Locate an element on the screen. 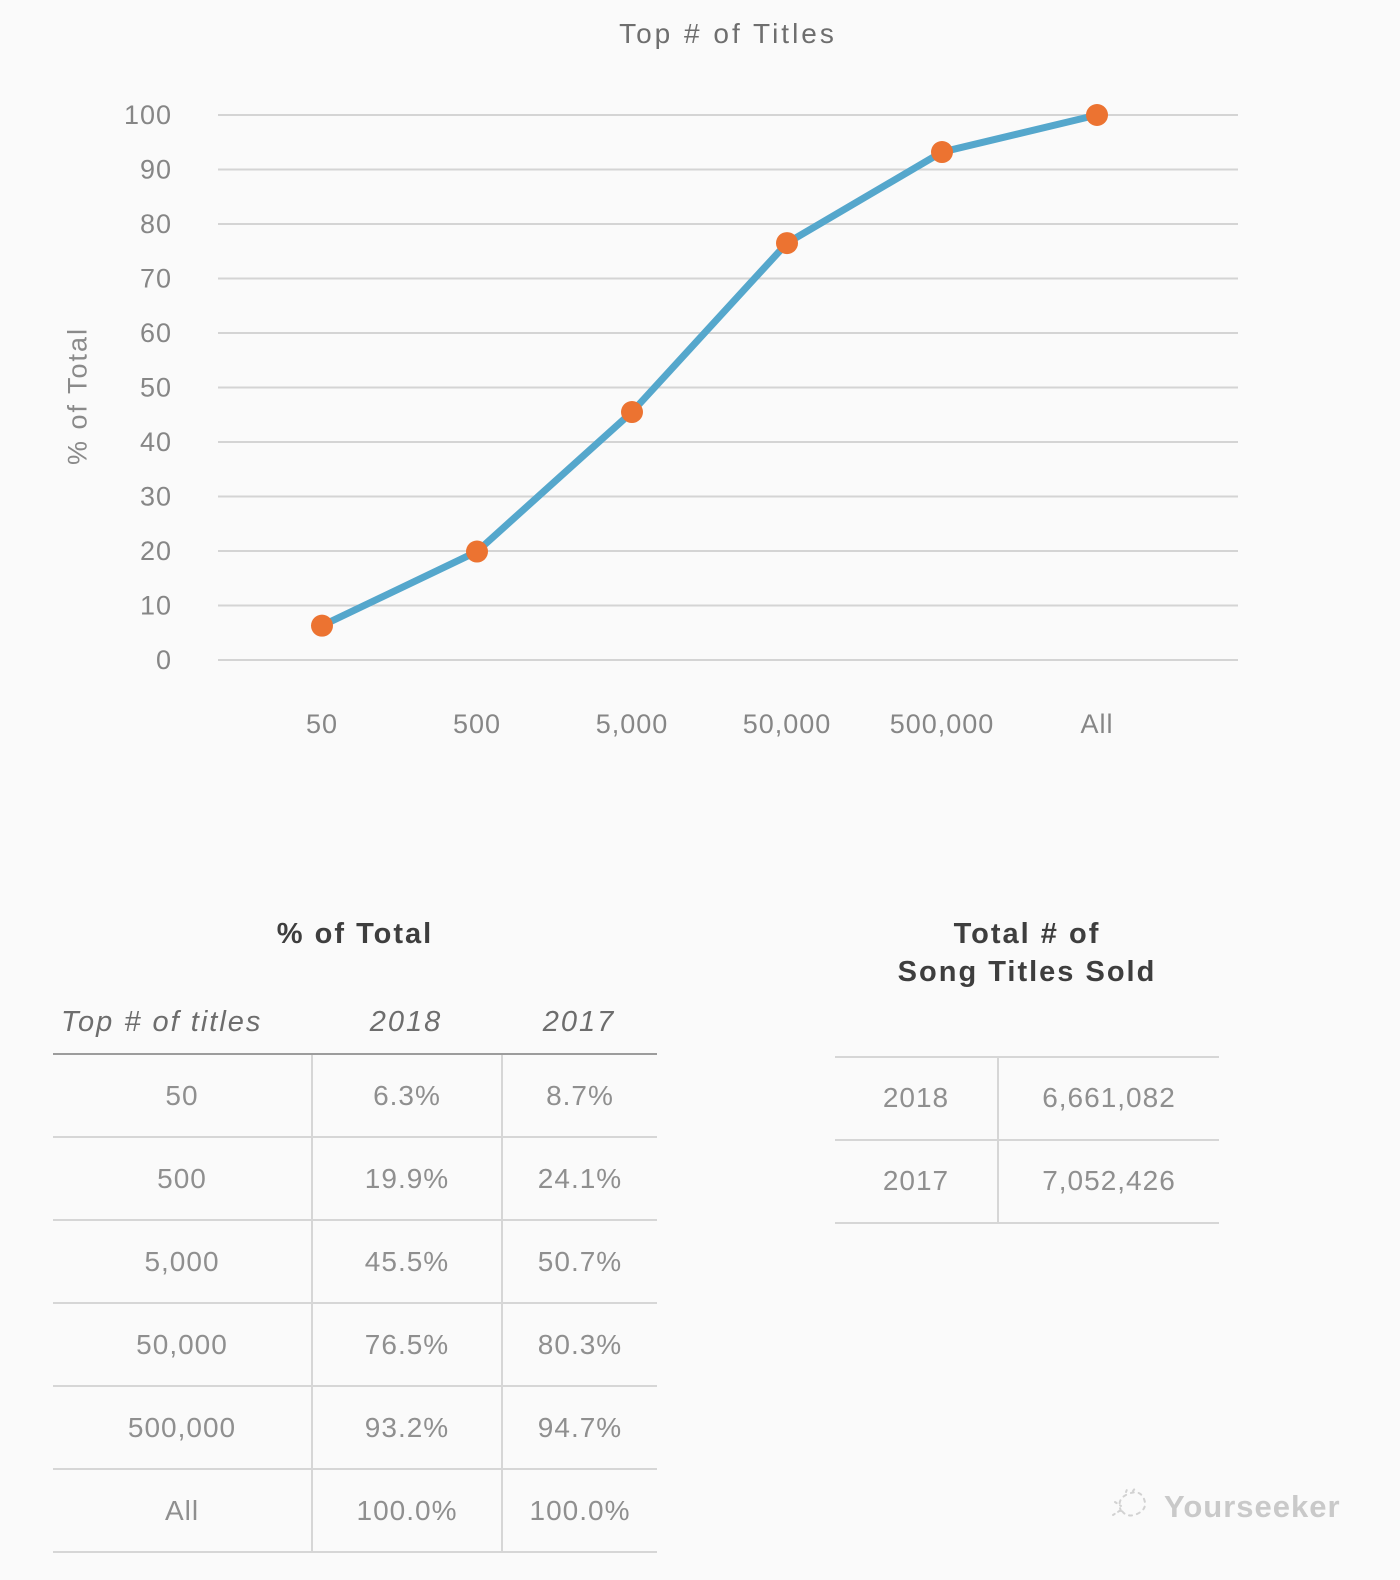  svg-text: 5,000 is located at coordinates (632, 724).